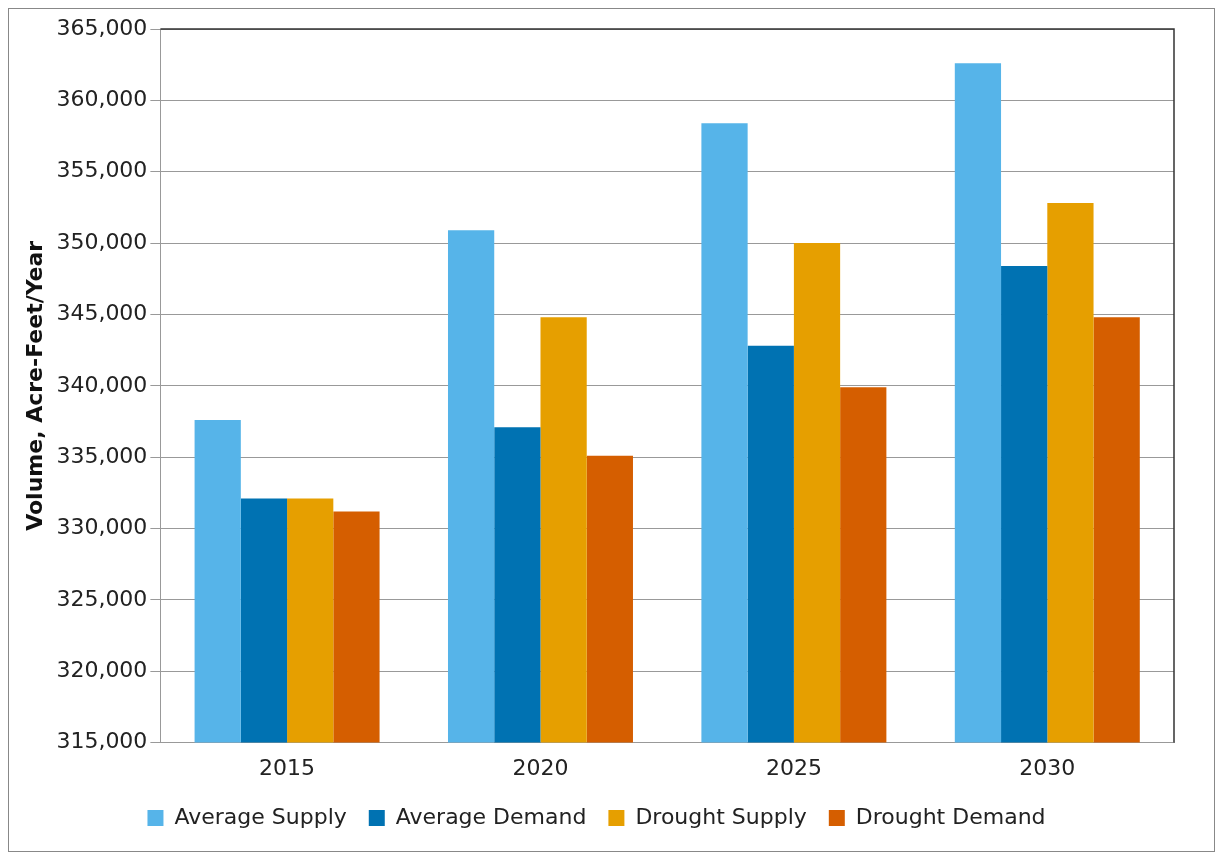  I want to click on y-tick-label: 340,000, so click(102, 384).